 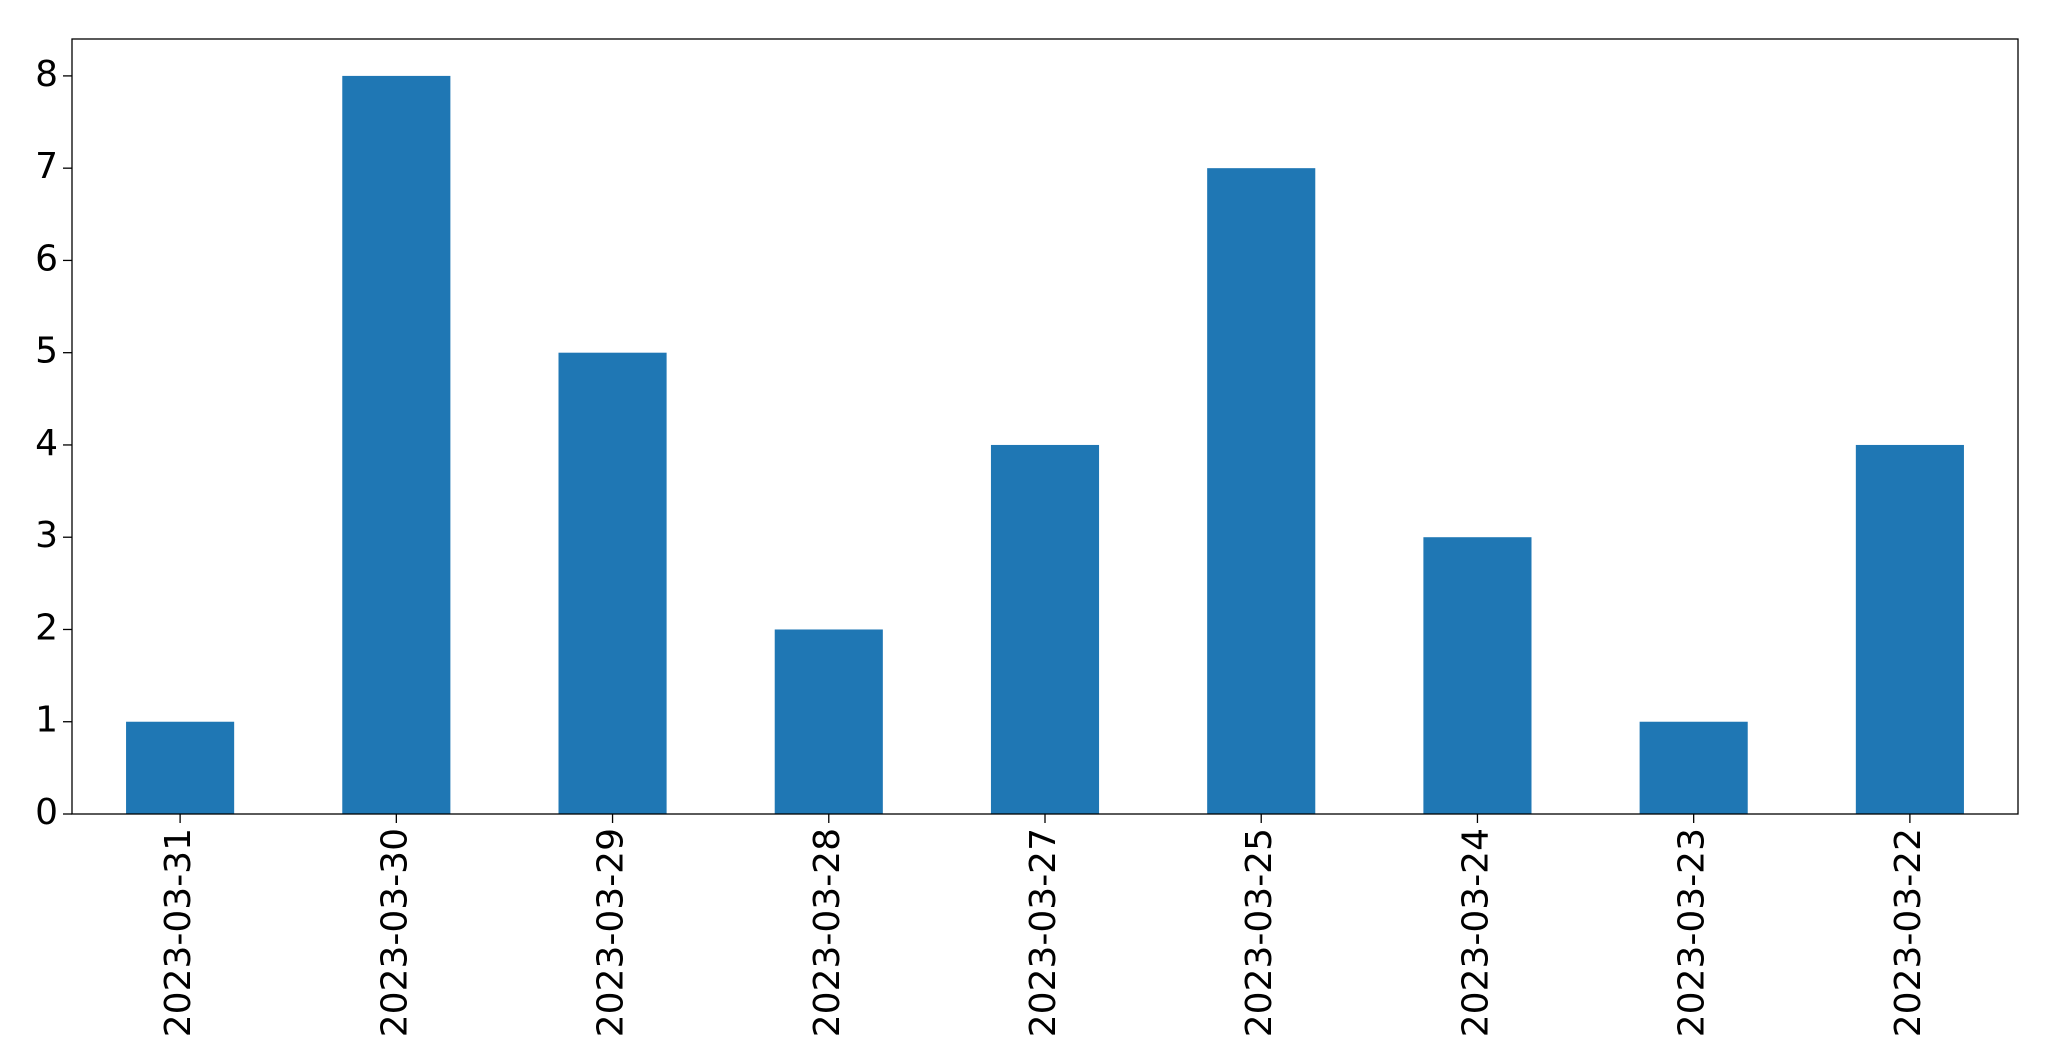 What do you see at coordinates (46, 535) in the screenshot?
I see `y-tick-label: 3` at bounding box center [46, 535].